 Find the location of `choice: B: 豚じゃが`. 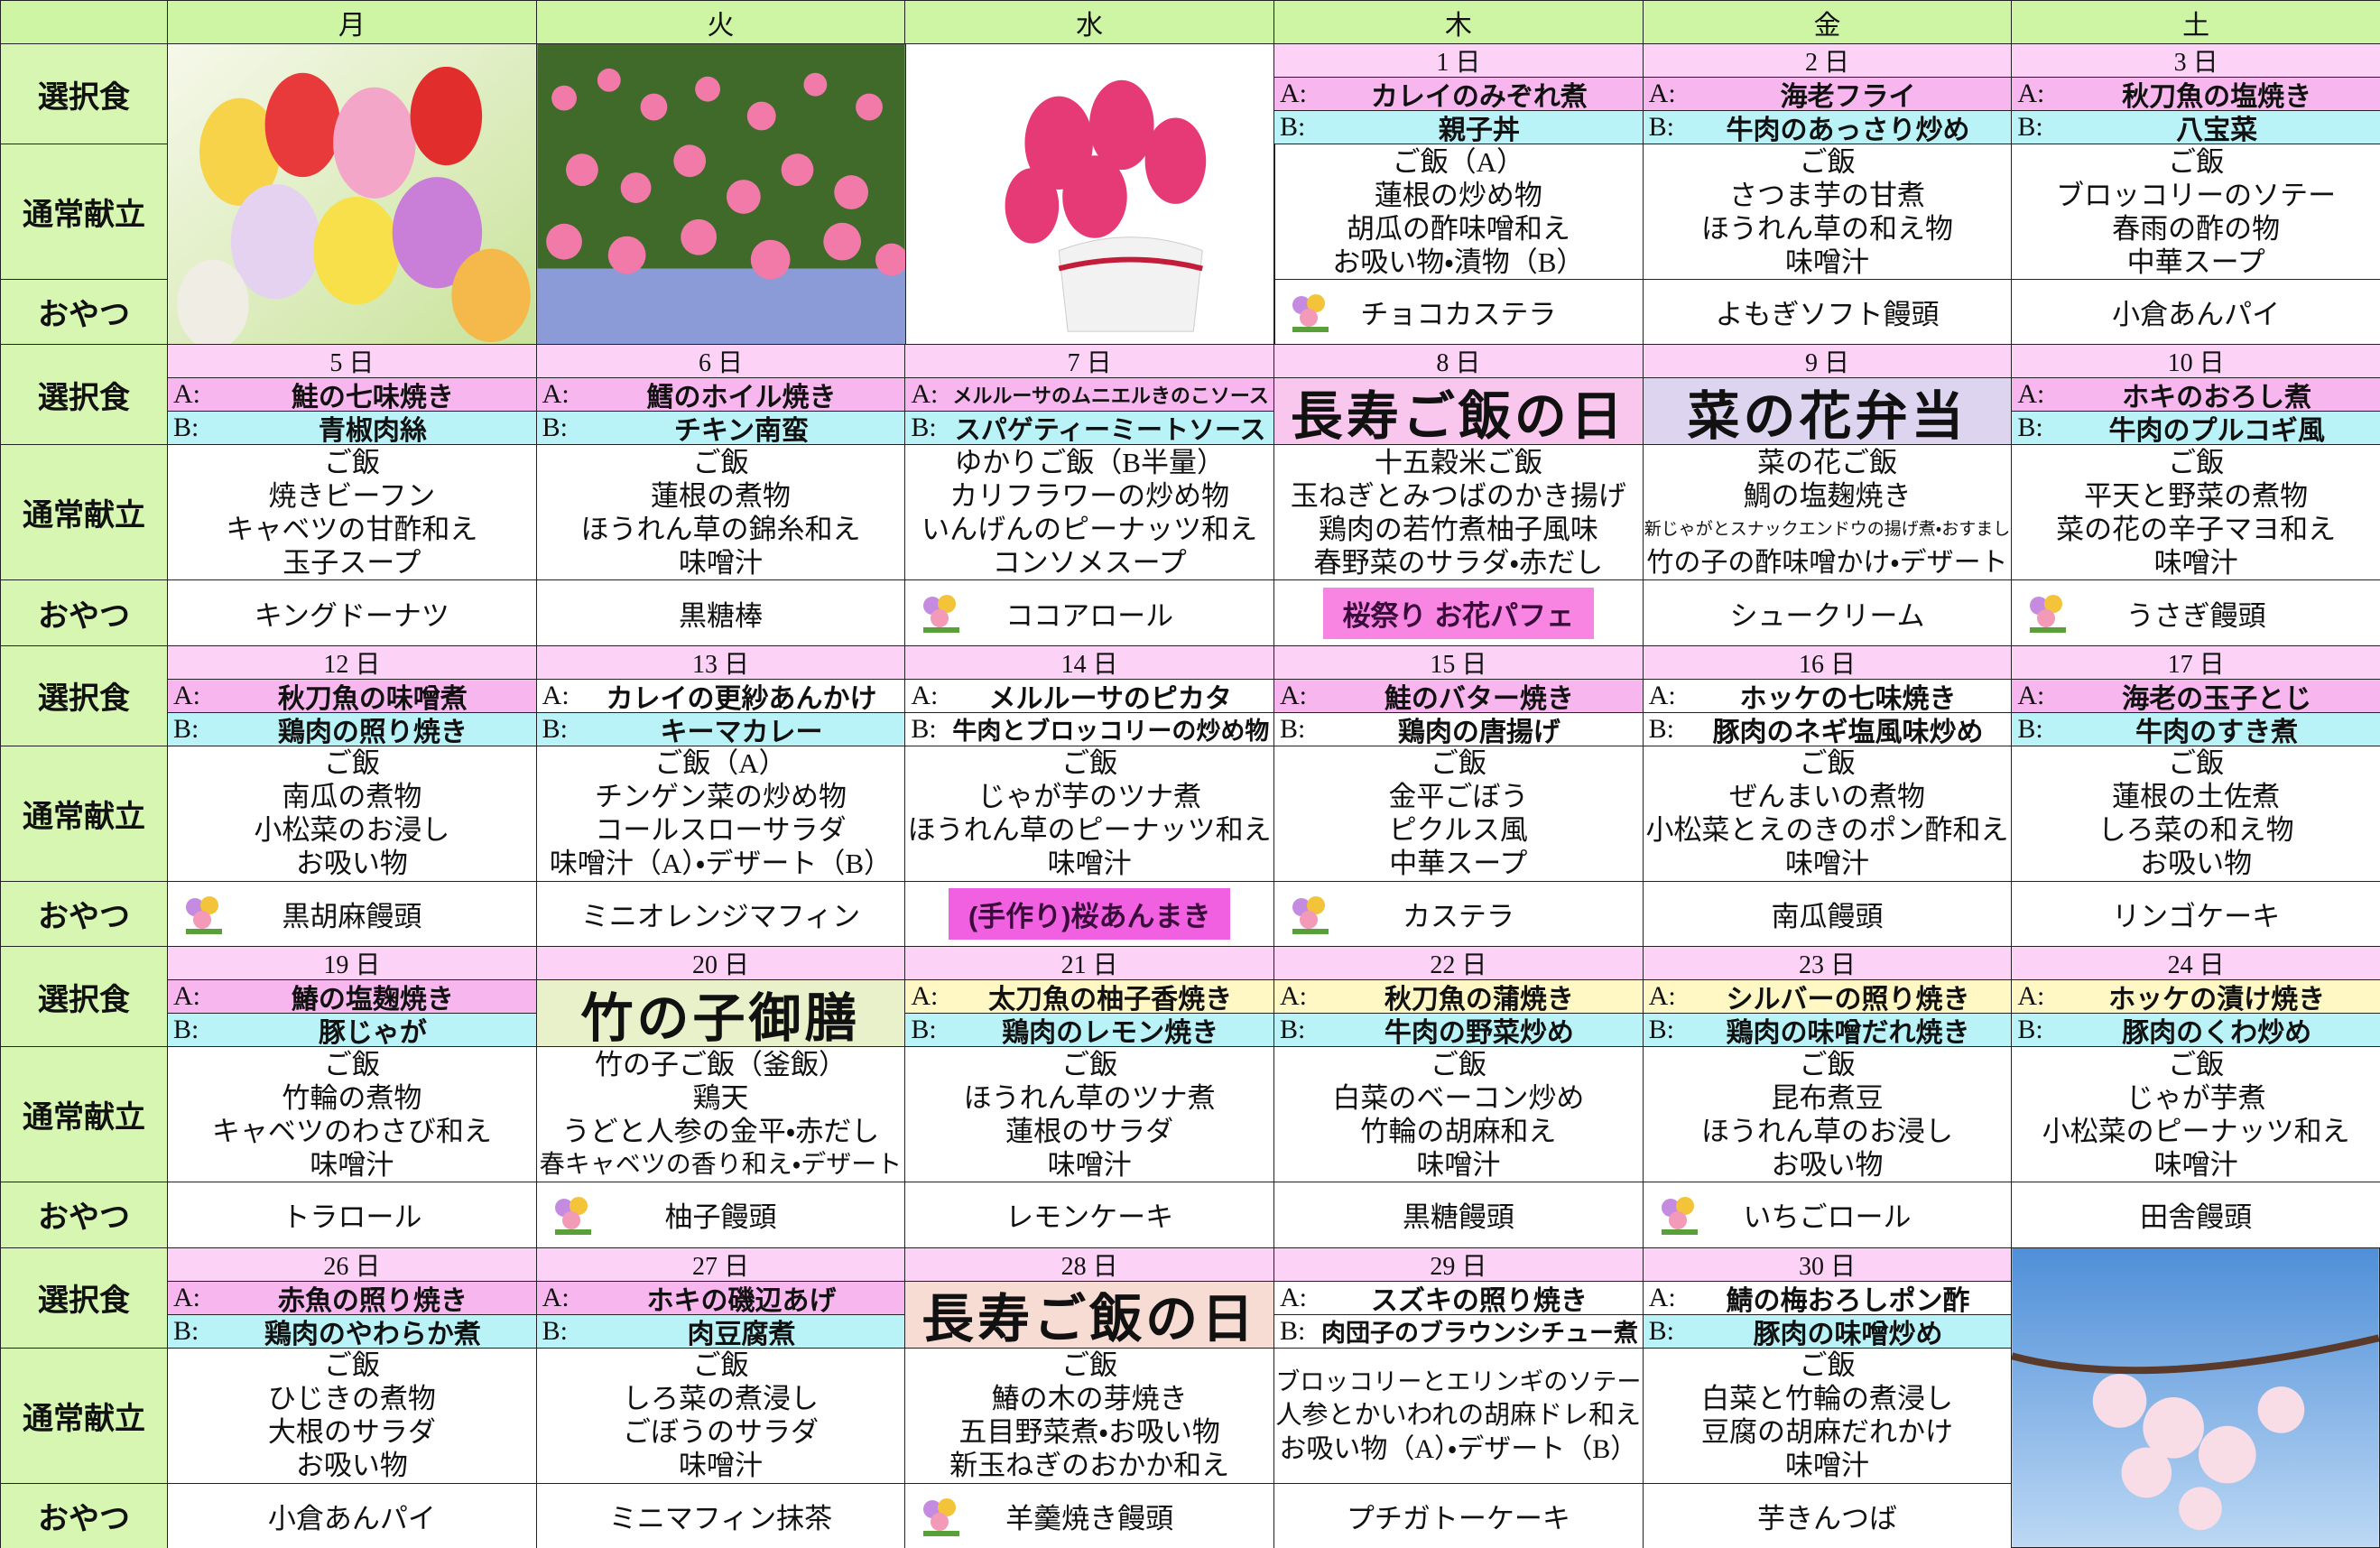

choice: B: 豚じゃが is located at coordinates (352, 1030).